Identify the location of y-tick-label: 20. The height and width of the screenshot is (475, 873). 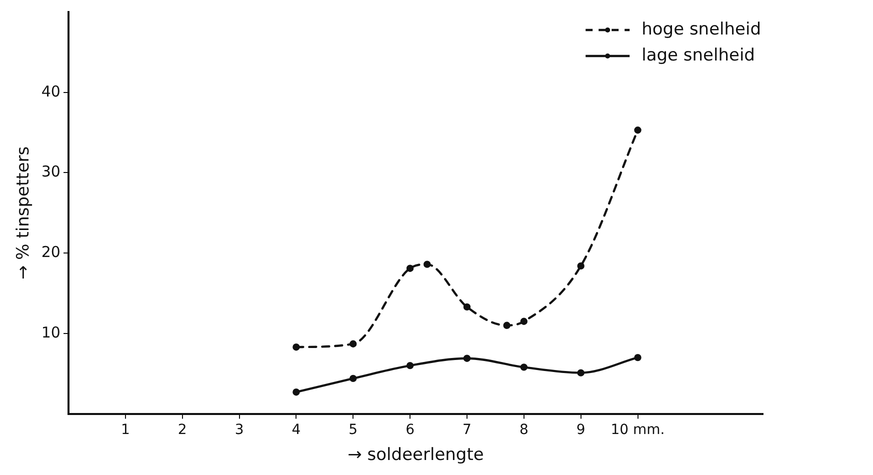
(50, 251).